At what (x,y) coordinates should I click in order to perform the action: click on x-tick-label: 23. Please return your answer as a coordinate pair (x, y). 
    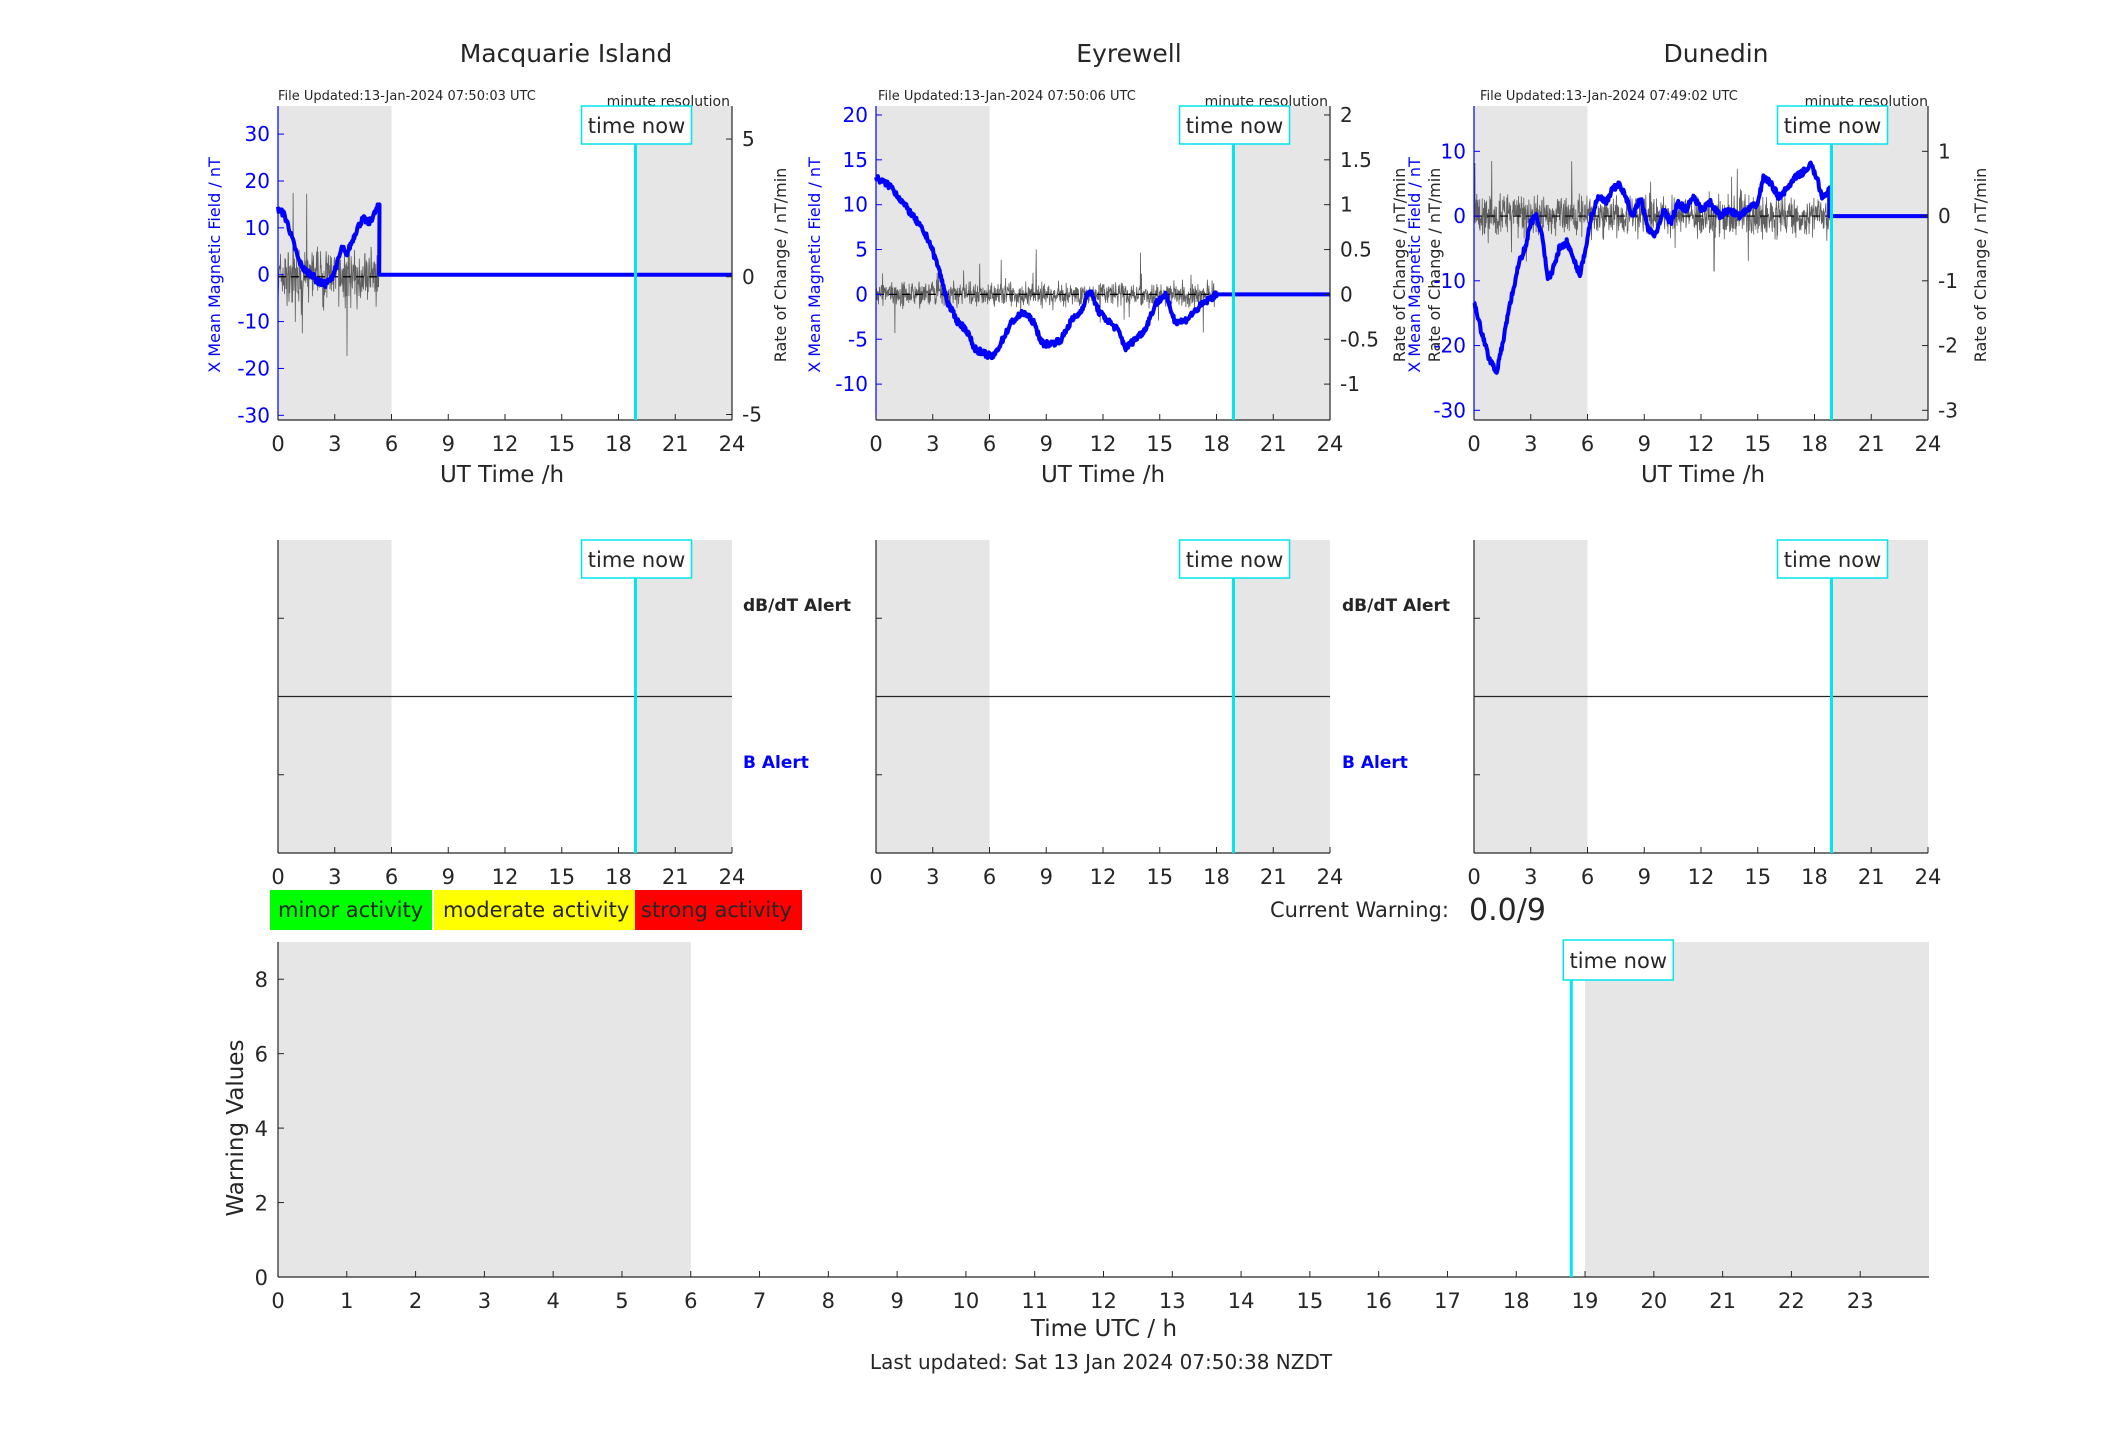
    Looking at the image, I should click on (1860, 1301).